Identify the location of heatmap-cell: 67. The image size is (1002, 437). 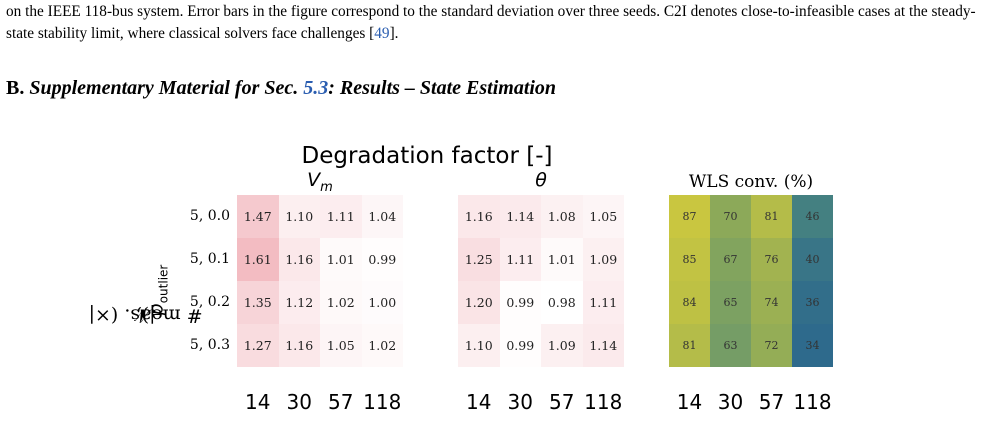
(730, 259).